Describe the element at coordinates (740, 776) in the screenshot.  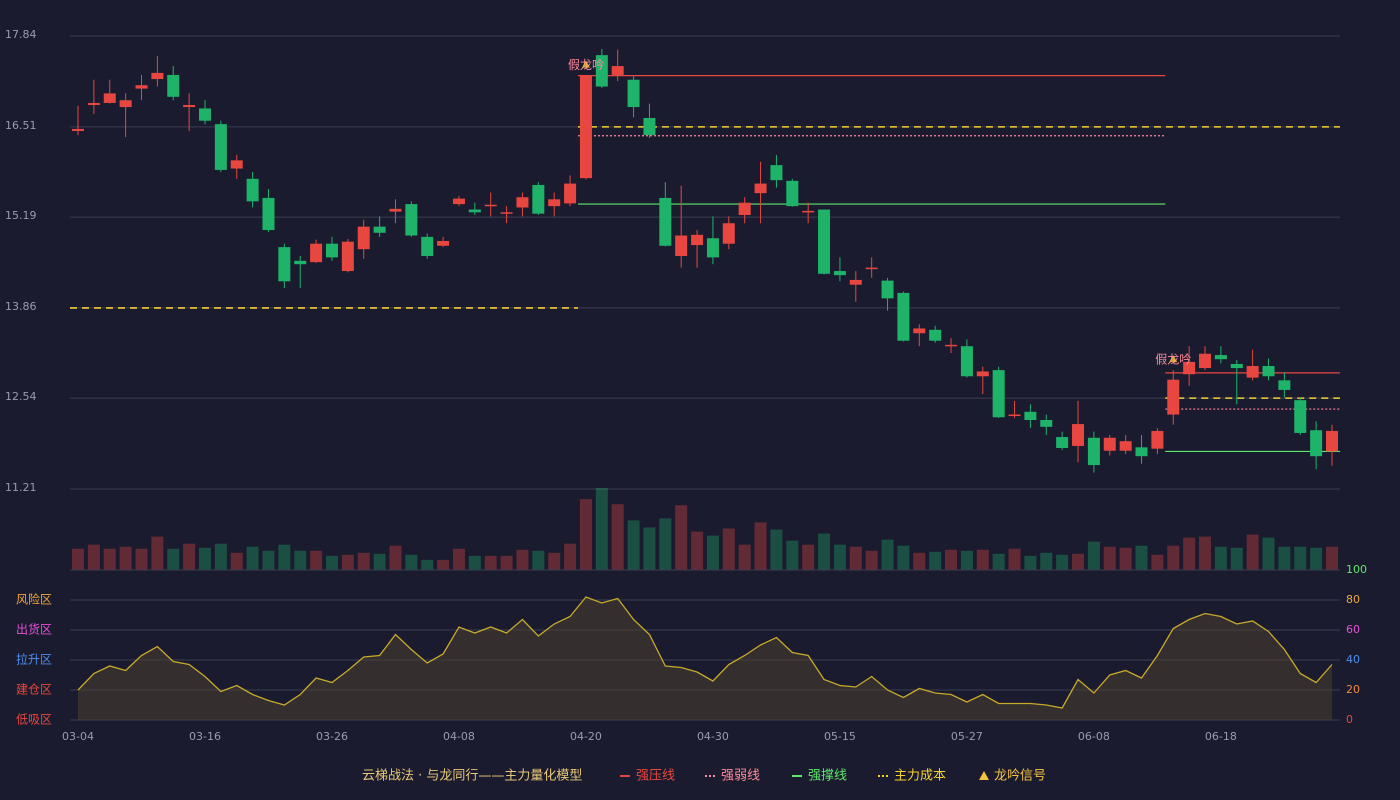
I see `legend-label: 强弱线` at that location.